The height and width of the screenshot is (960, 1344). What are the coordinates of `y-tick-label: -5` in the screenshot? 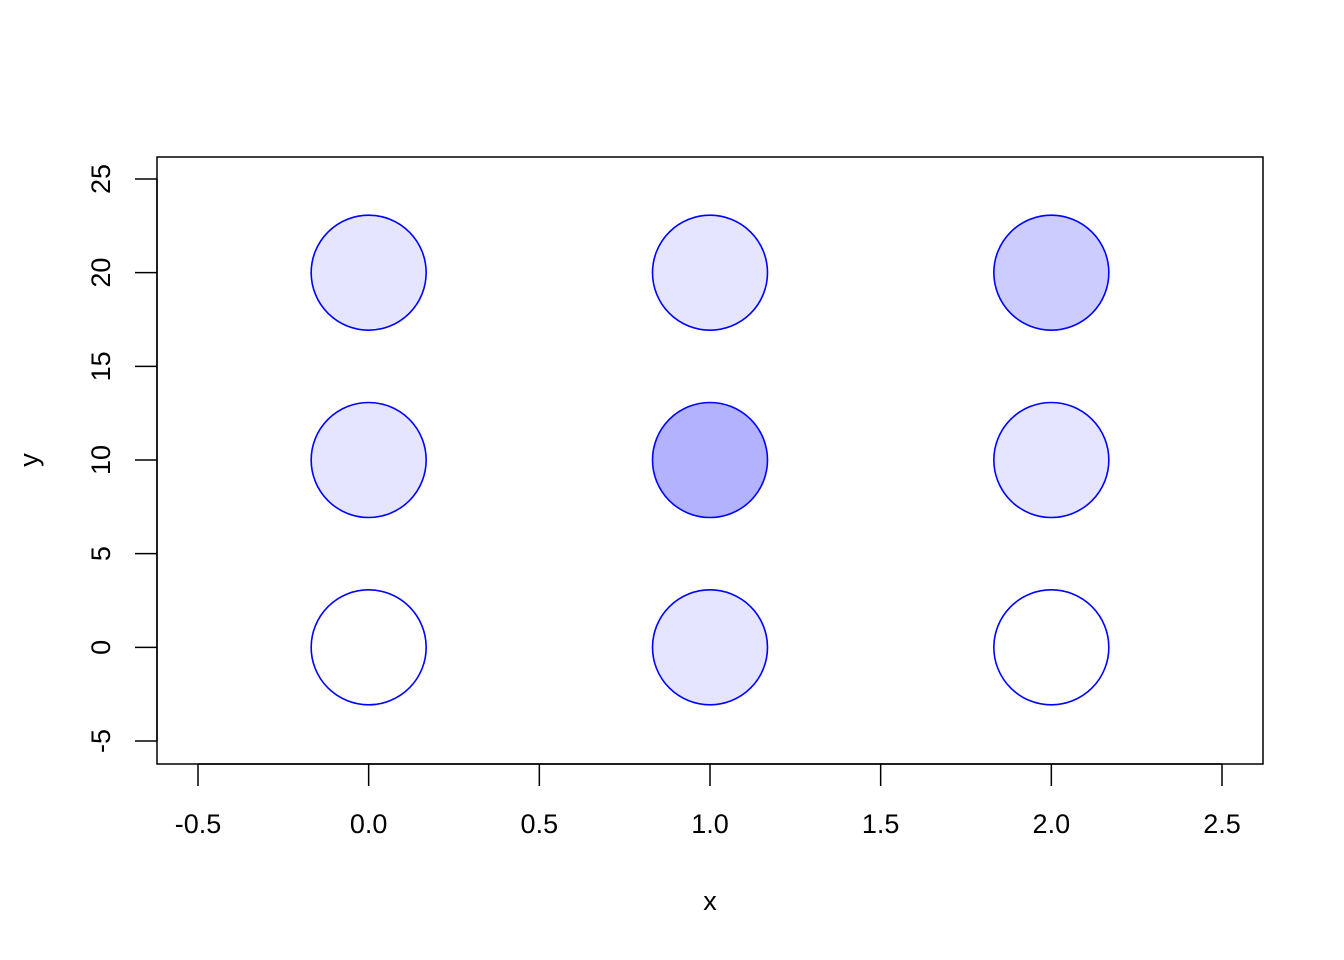 It's located at (101, 741).